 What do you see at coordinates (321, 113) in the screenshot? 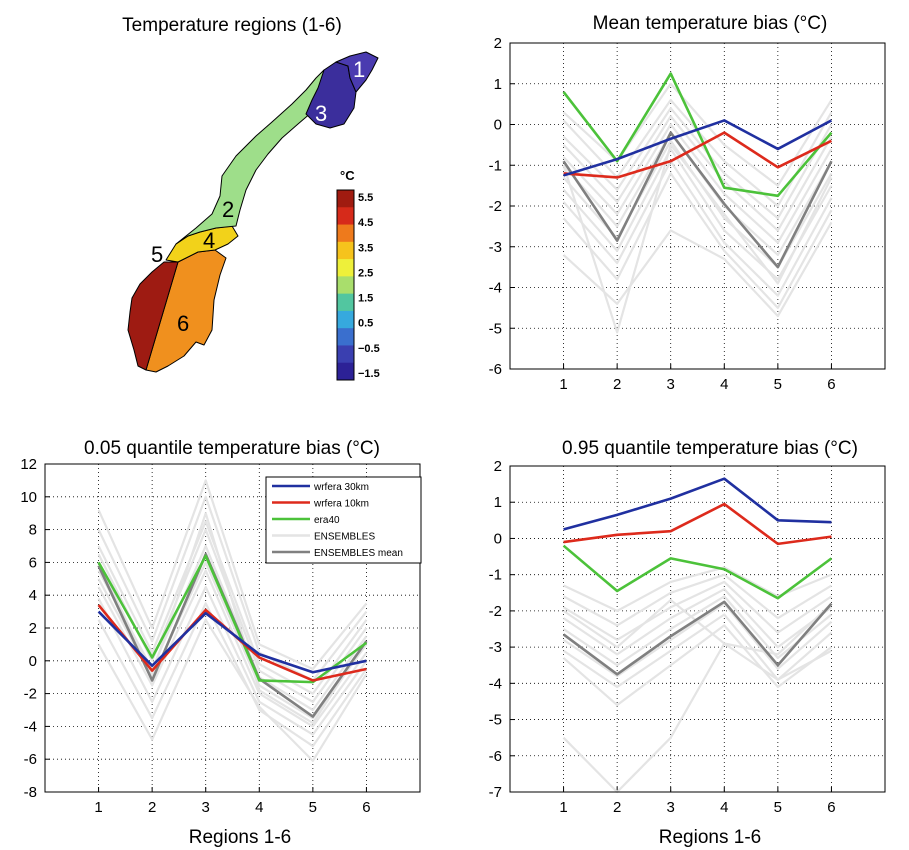
I see `region-label-3: 3` at bounding box center [321, 113].